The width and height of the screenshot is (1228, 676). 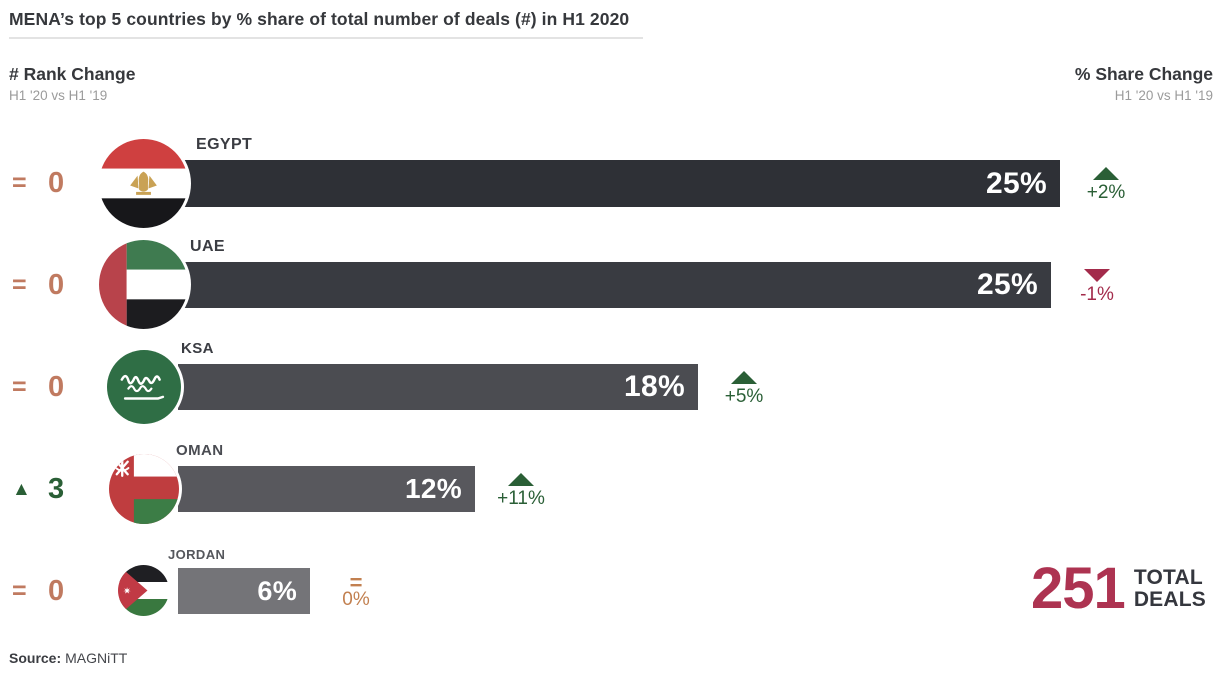 I want to click on ksa-bar: 18%, so click(x=438, y=387).